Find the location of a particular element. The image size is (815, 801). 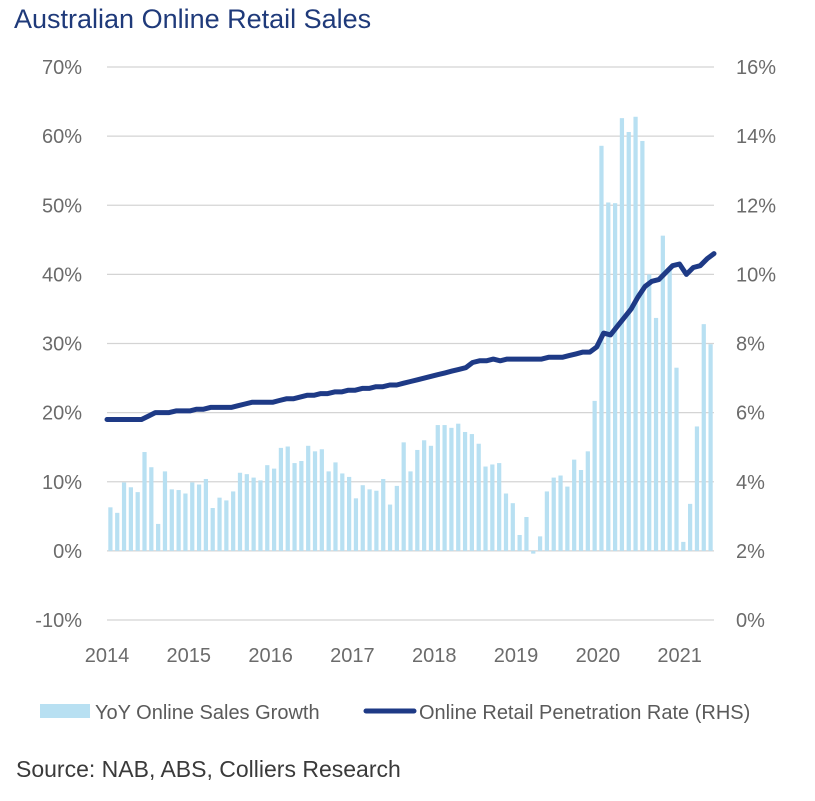

y-left-tick-label: 70% is located at coordinates (62, 68).